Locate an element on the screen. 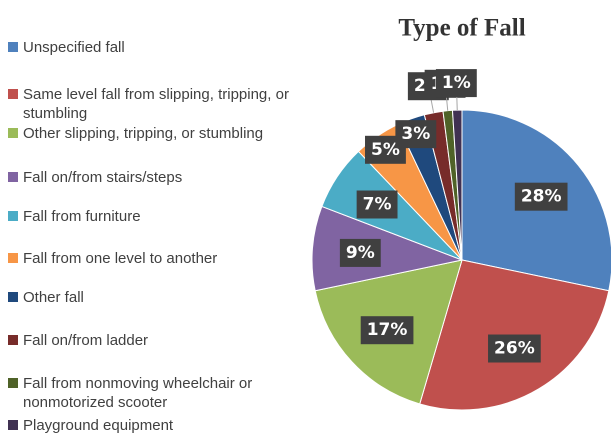 The image size is (611, 435). data-label-text: 28% is located at coordinates (541, 197).